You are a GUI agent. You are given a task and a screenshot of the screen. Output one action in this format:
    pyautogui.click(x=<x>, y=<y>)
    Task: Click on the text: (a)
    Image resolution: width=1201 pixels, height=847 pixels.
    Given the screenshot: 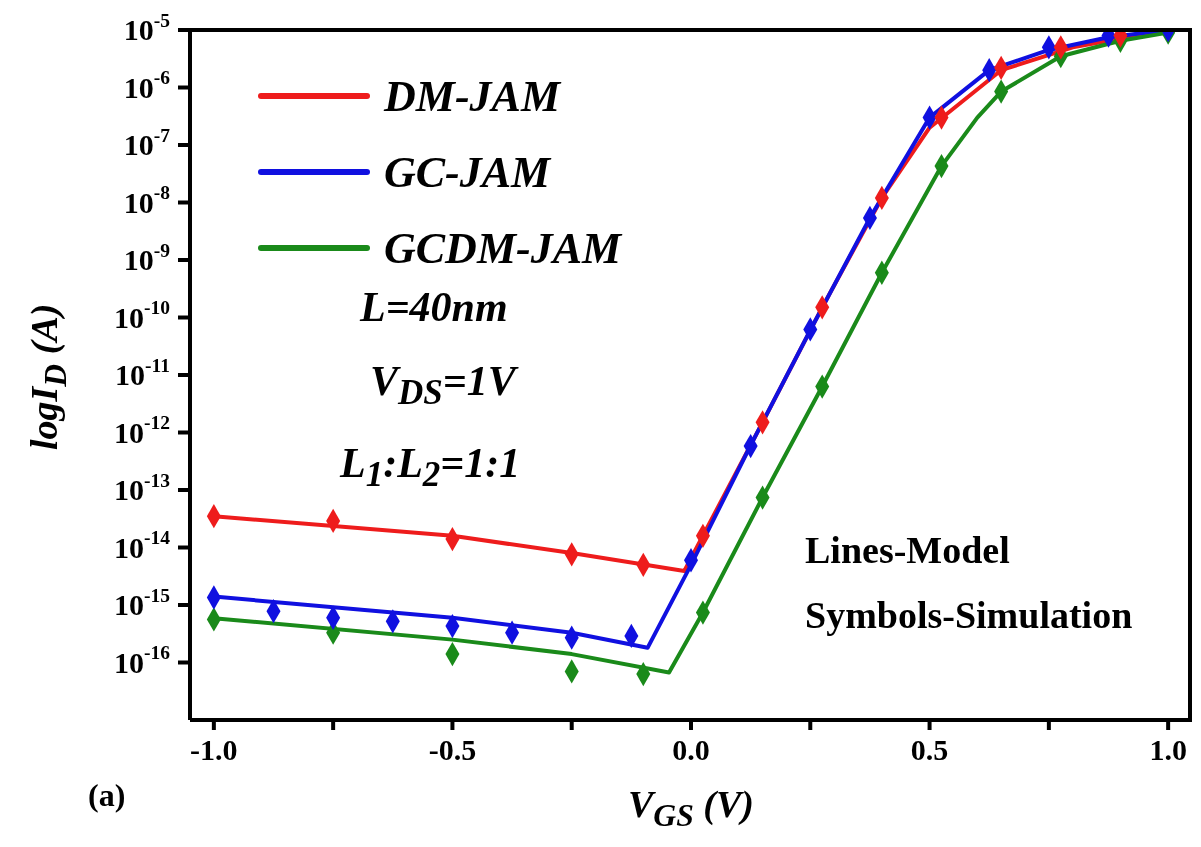 What is the action you would take?
    pyautogui.click(x=107, y=795)
    